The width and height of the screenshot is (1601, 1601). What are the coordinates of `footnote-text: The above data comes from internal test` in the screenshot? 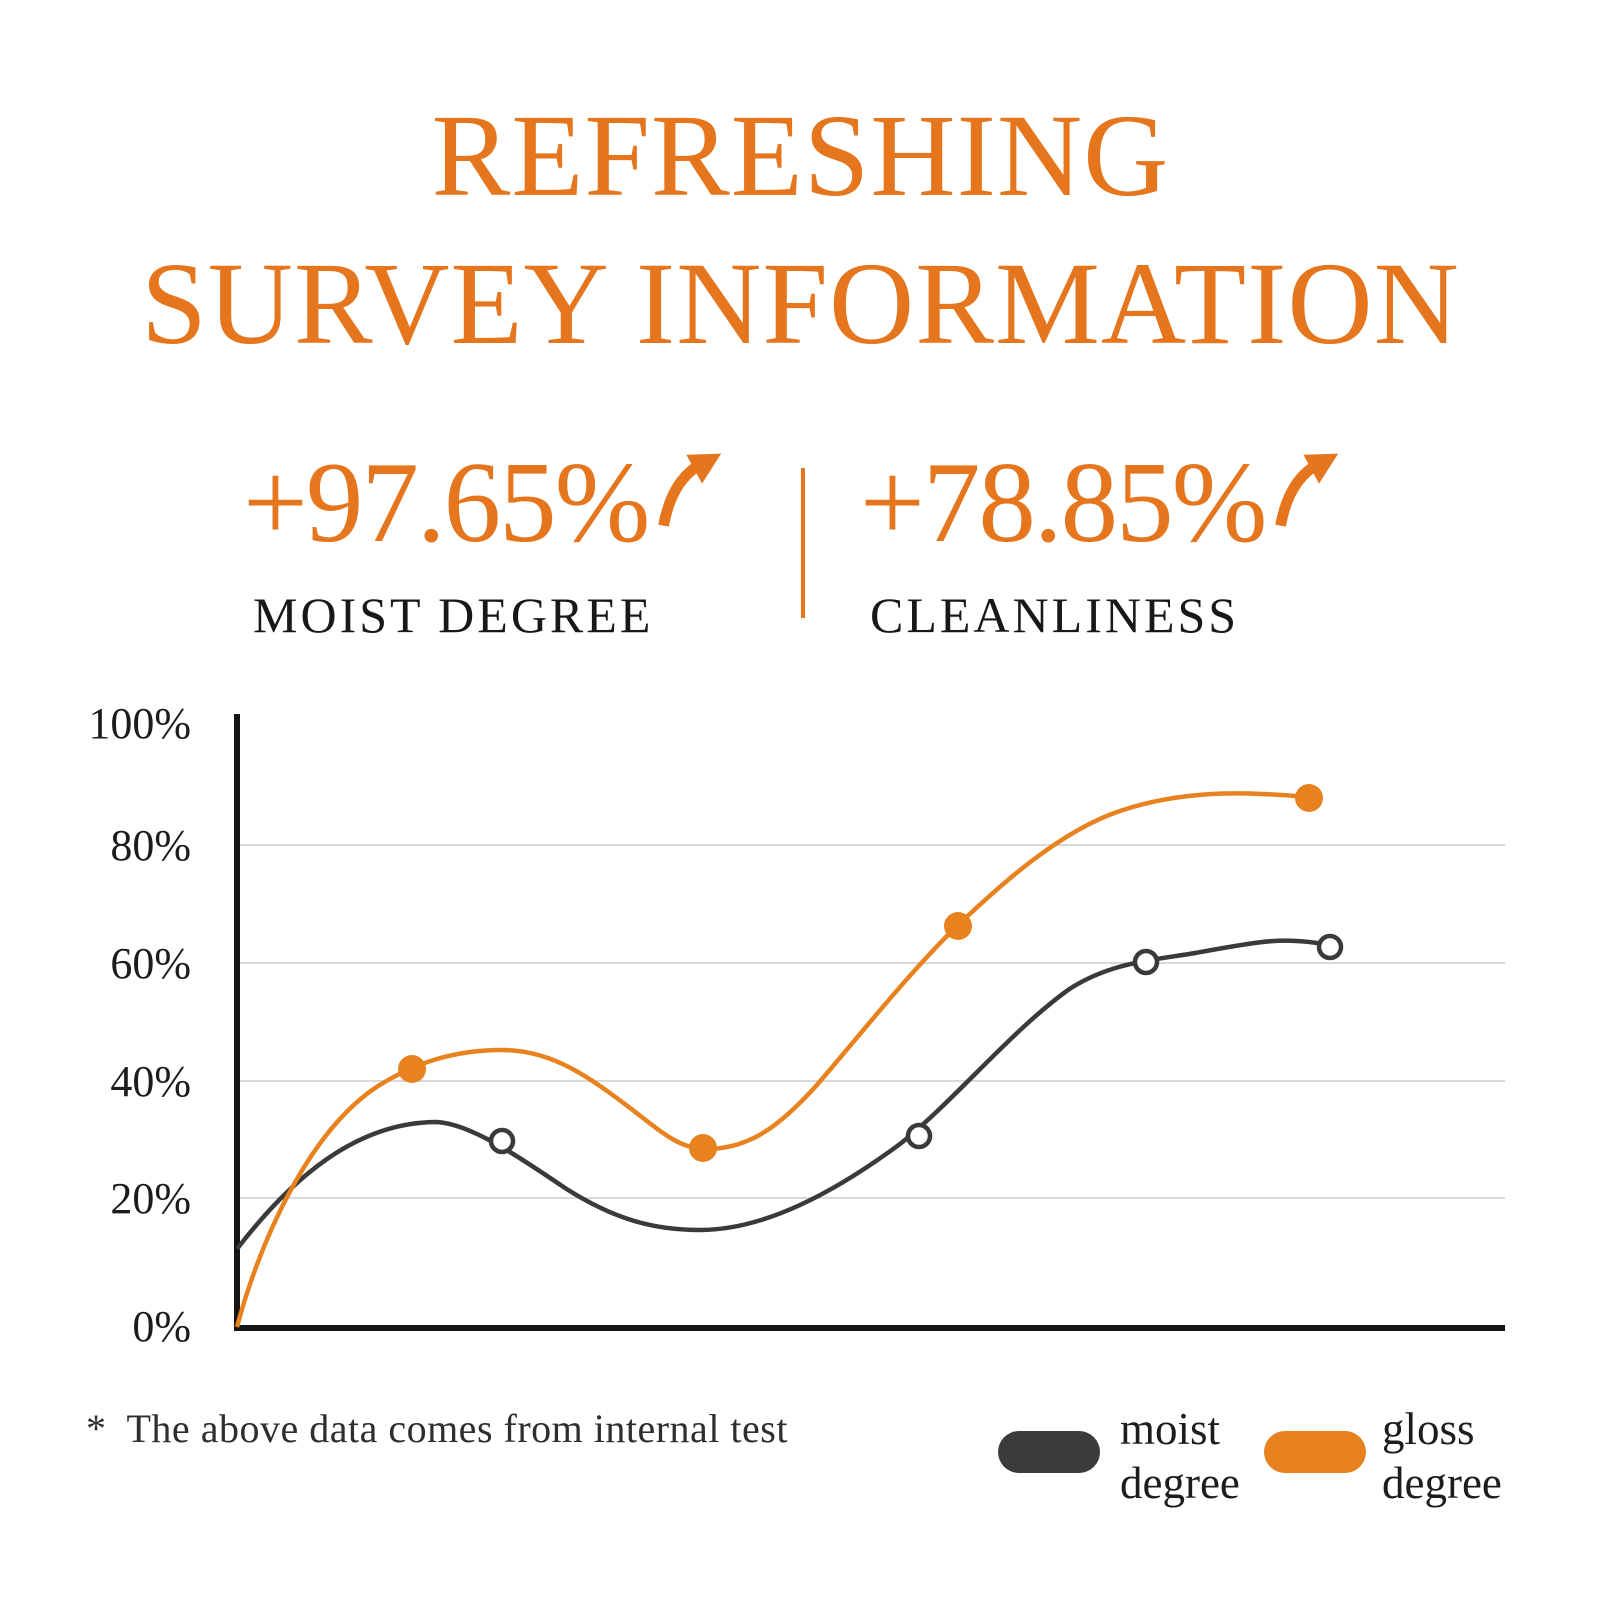 It's located at (457, 1428).